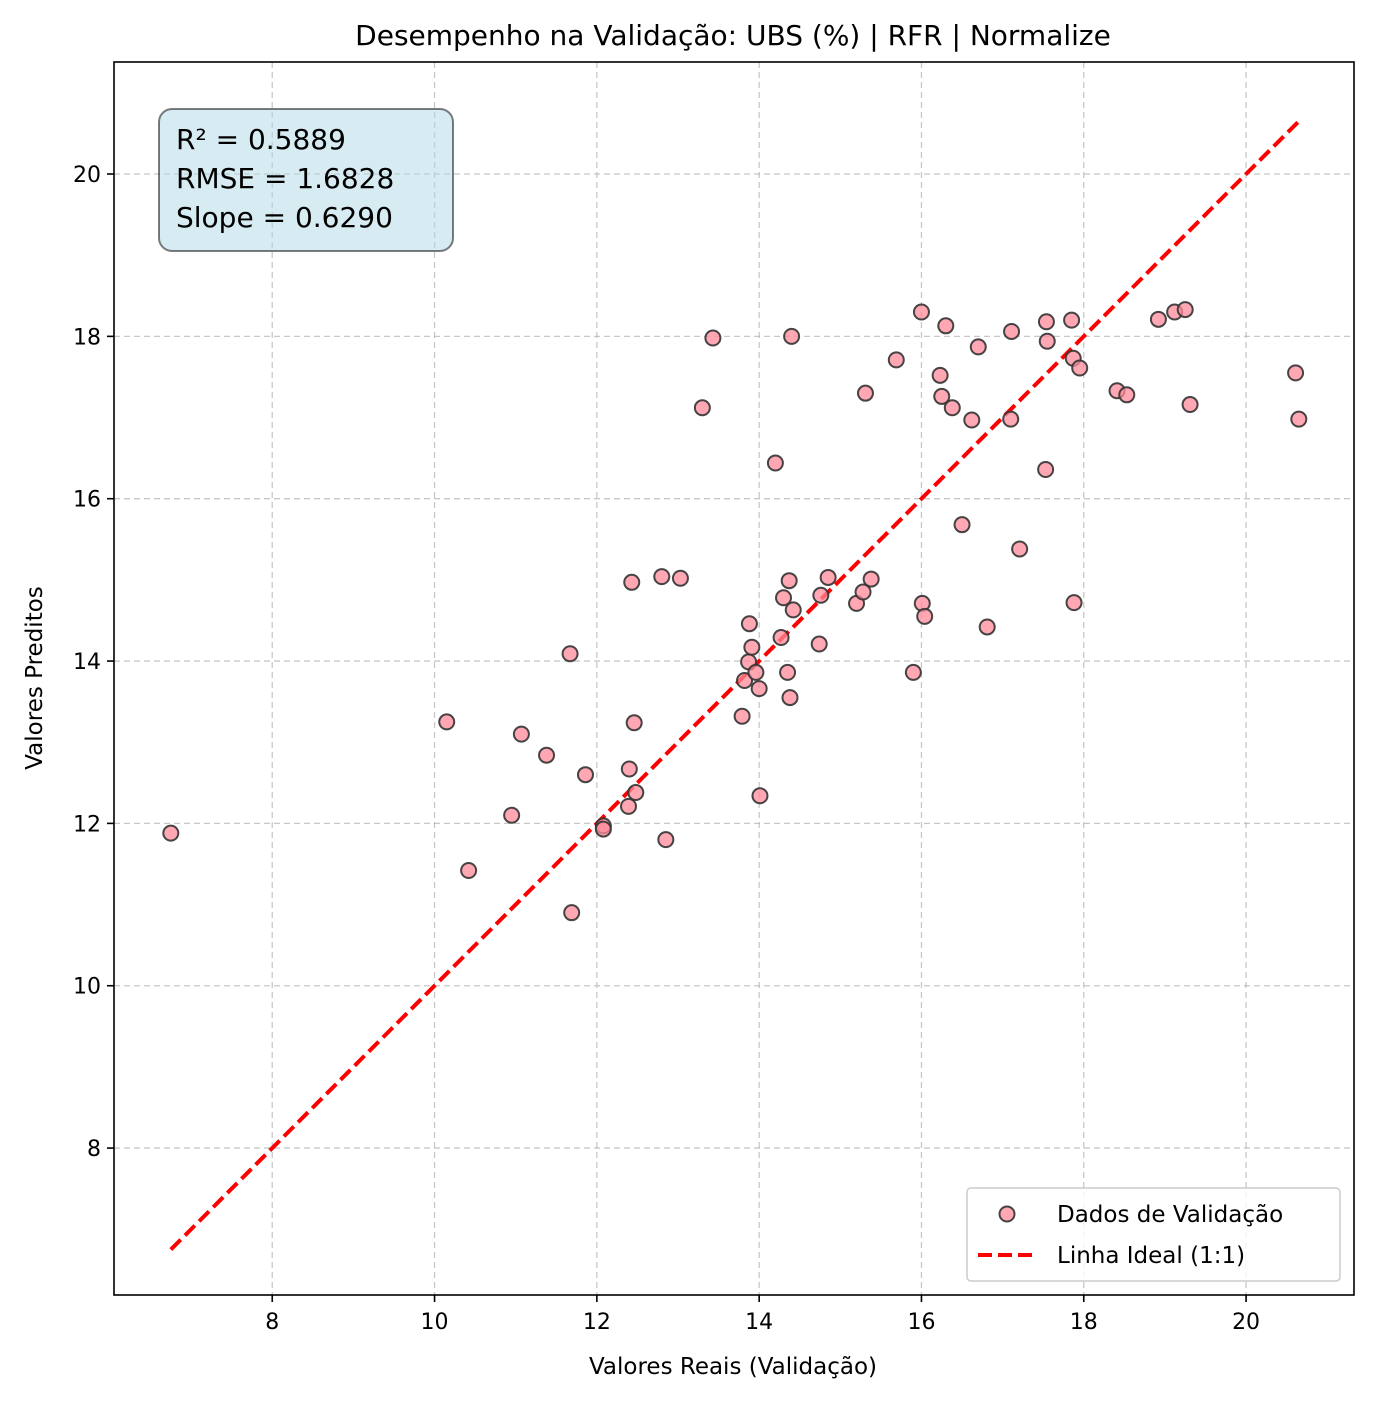 The height and width of the screenshot is (1402, 1373). I want to click on x-tick-label: 18, so click(1084, 1322).